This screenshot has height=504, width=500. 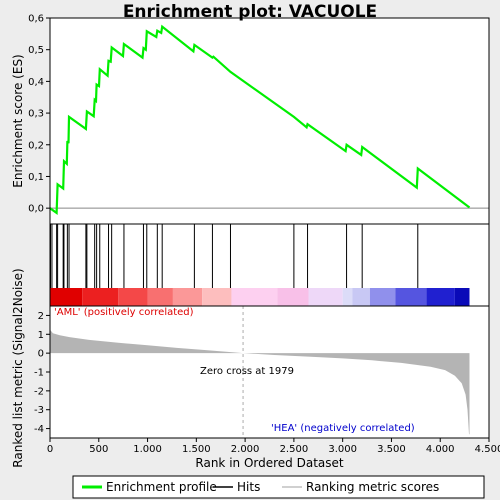 I want to click on metric-ytick-label-5: -3, so click(x=39, y=410).